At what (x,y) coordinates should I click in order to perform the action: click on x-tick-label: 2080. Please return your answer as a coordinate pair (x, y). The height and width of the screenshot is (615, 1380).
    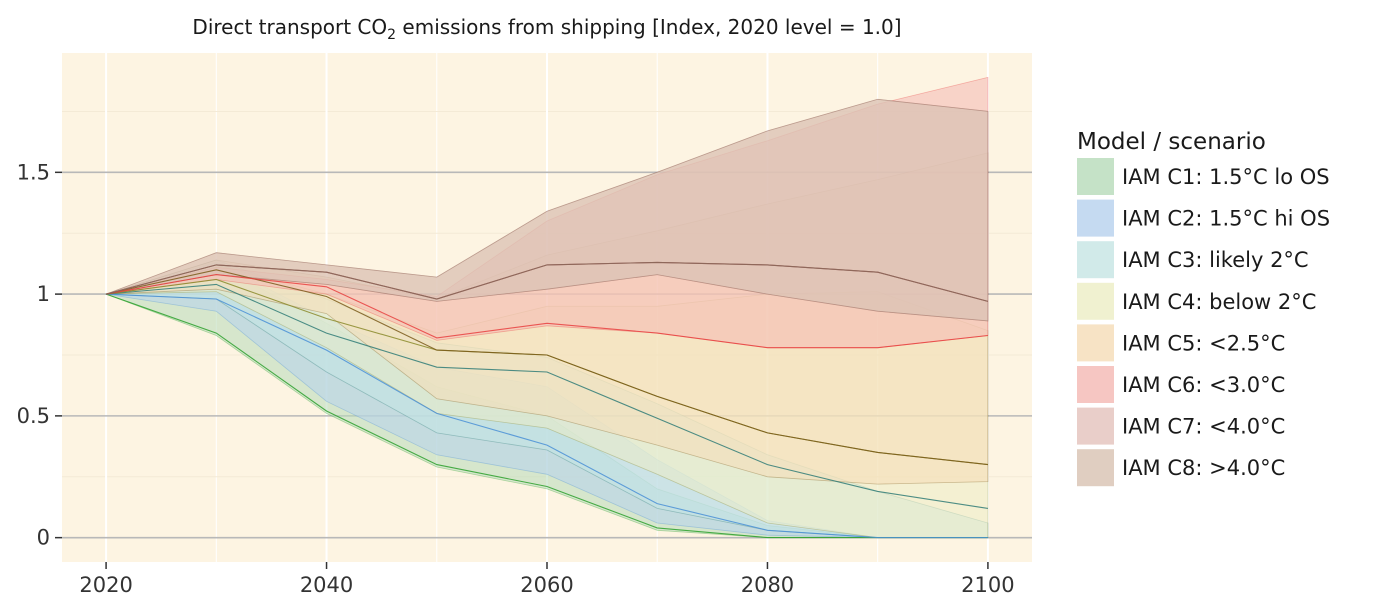
    Looking at the image, I should click on (767, 585).